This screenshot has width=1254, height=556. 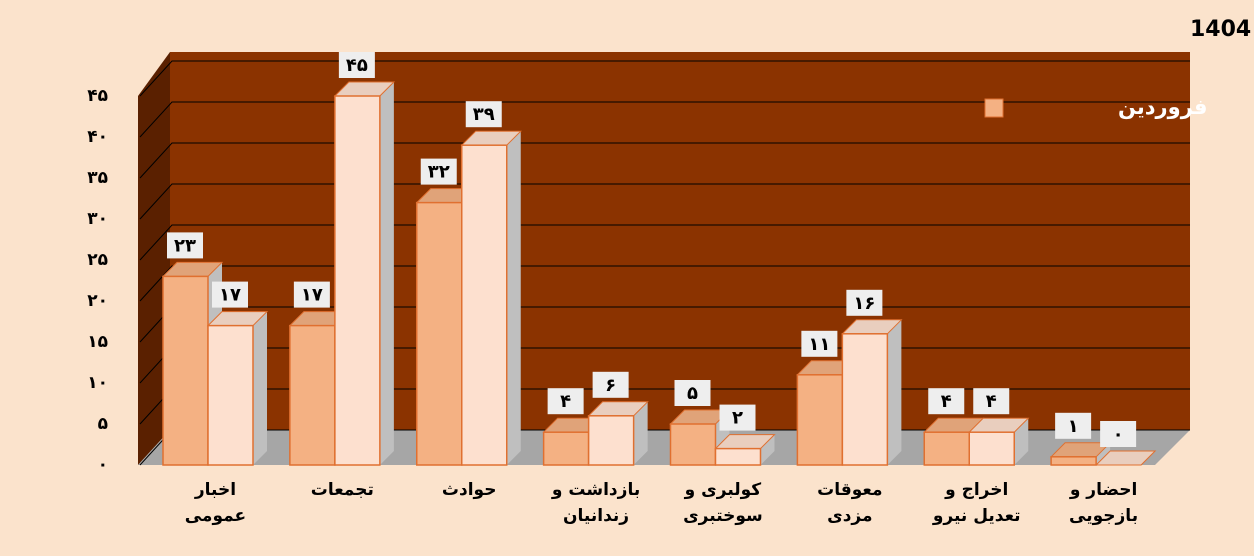 I want to click on value-label: ۰, so click(x=1118, y=434).